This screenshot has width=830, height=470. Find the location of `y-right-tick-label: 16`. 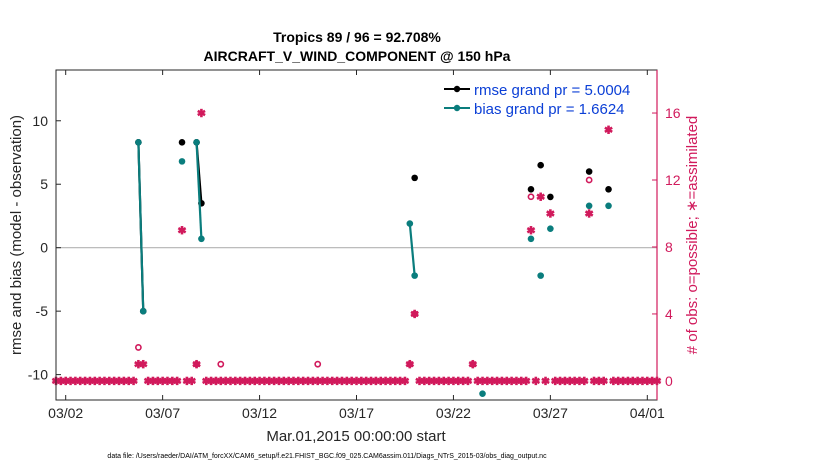

y-right-tick-label: 16 is located at coordinates (673, 113).